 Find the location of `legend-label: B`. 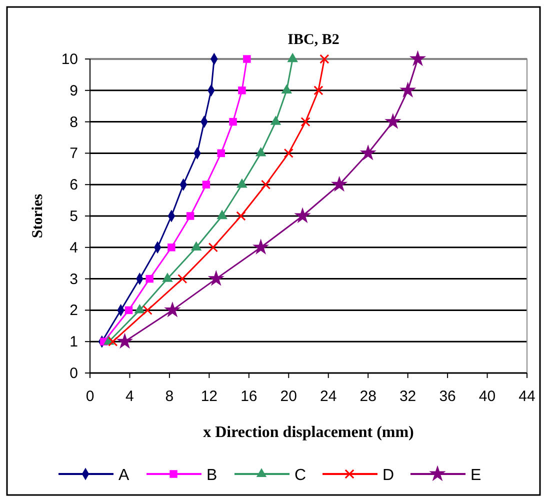

legend-label: B is located at coordinates (212, 475).